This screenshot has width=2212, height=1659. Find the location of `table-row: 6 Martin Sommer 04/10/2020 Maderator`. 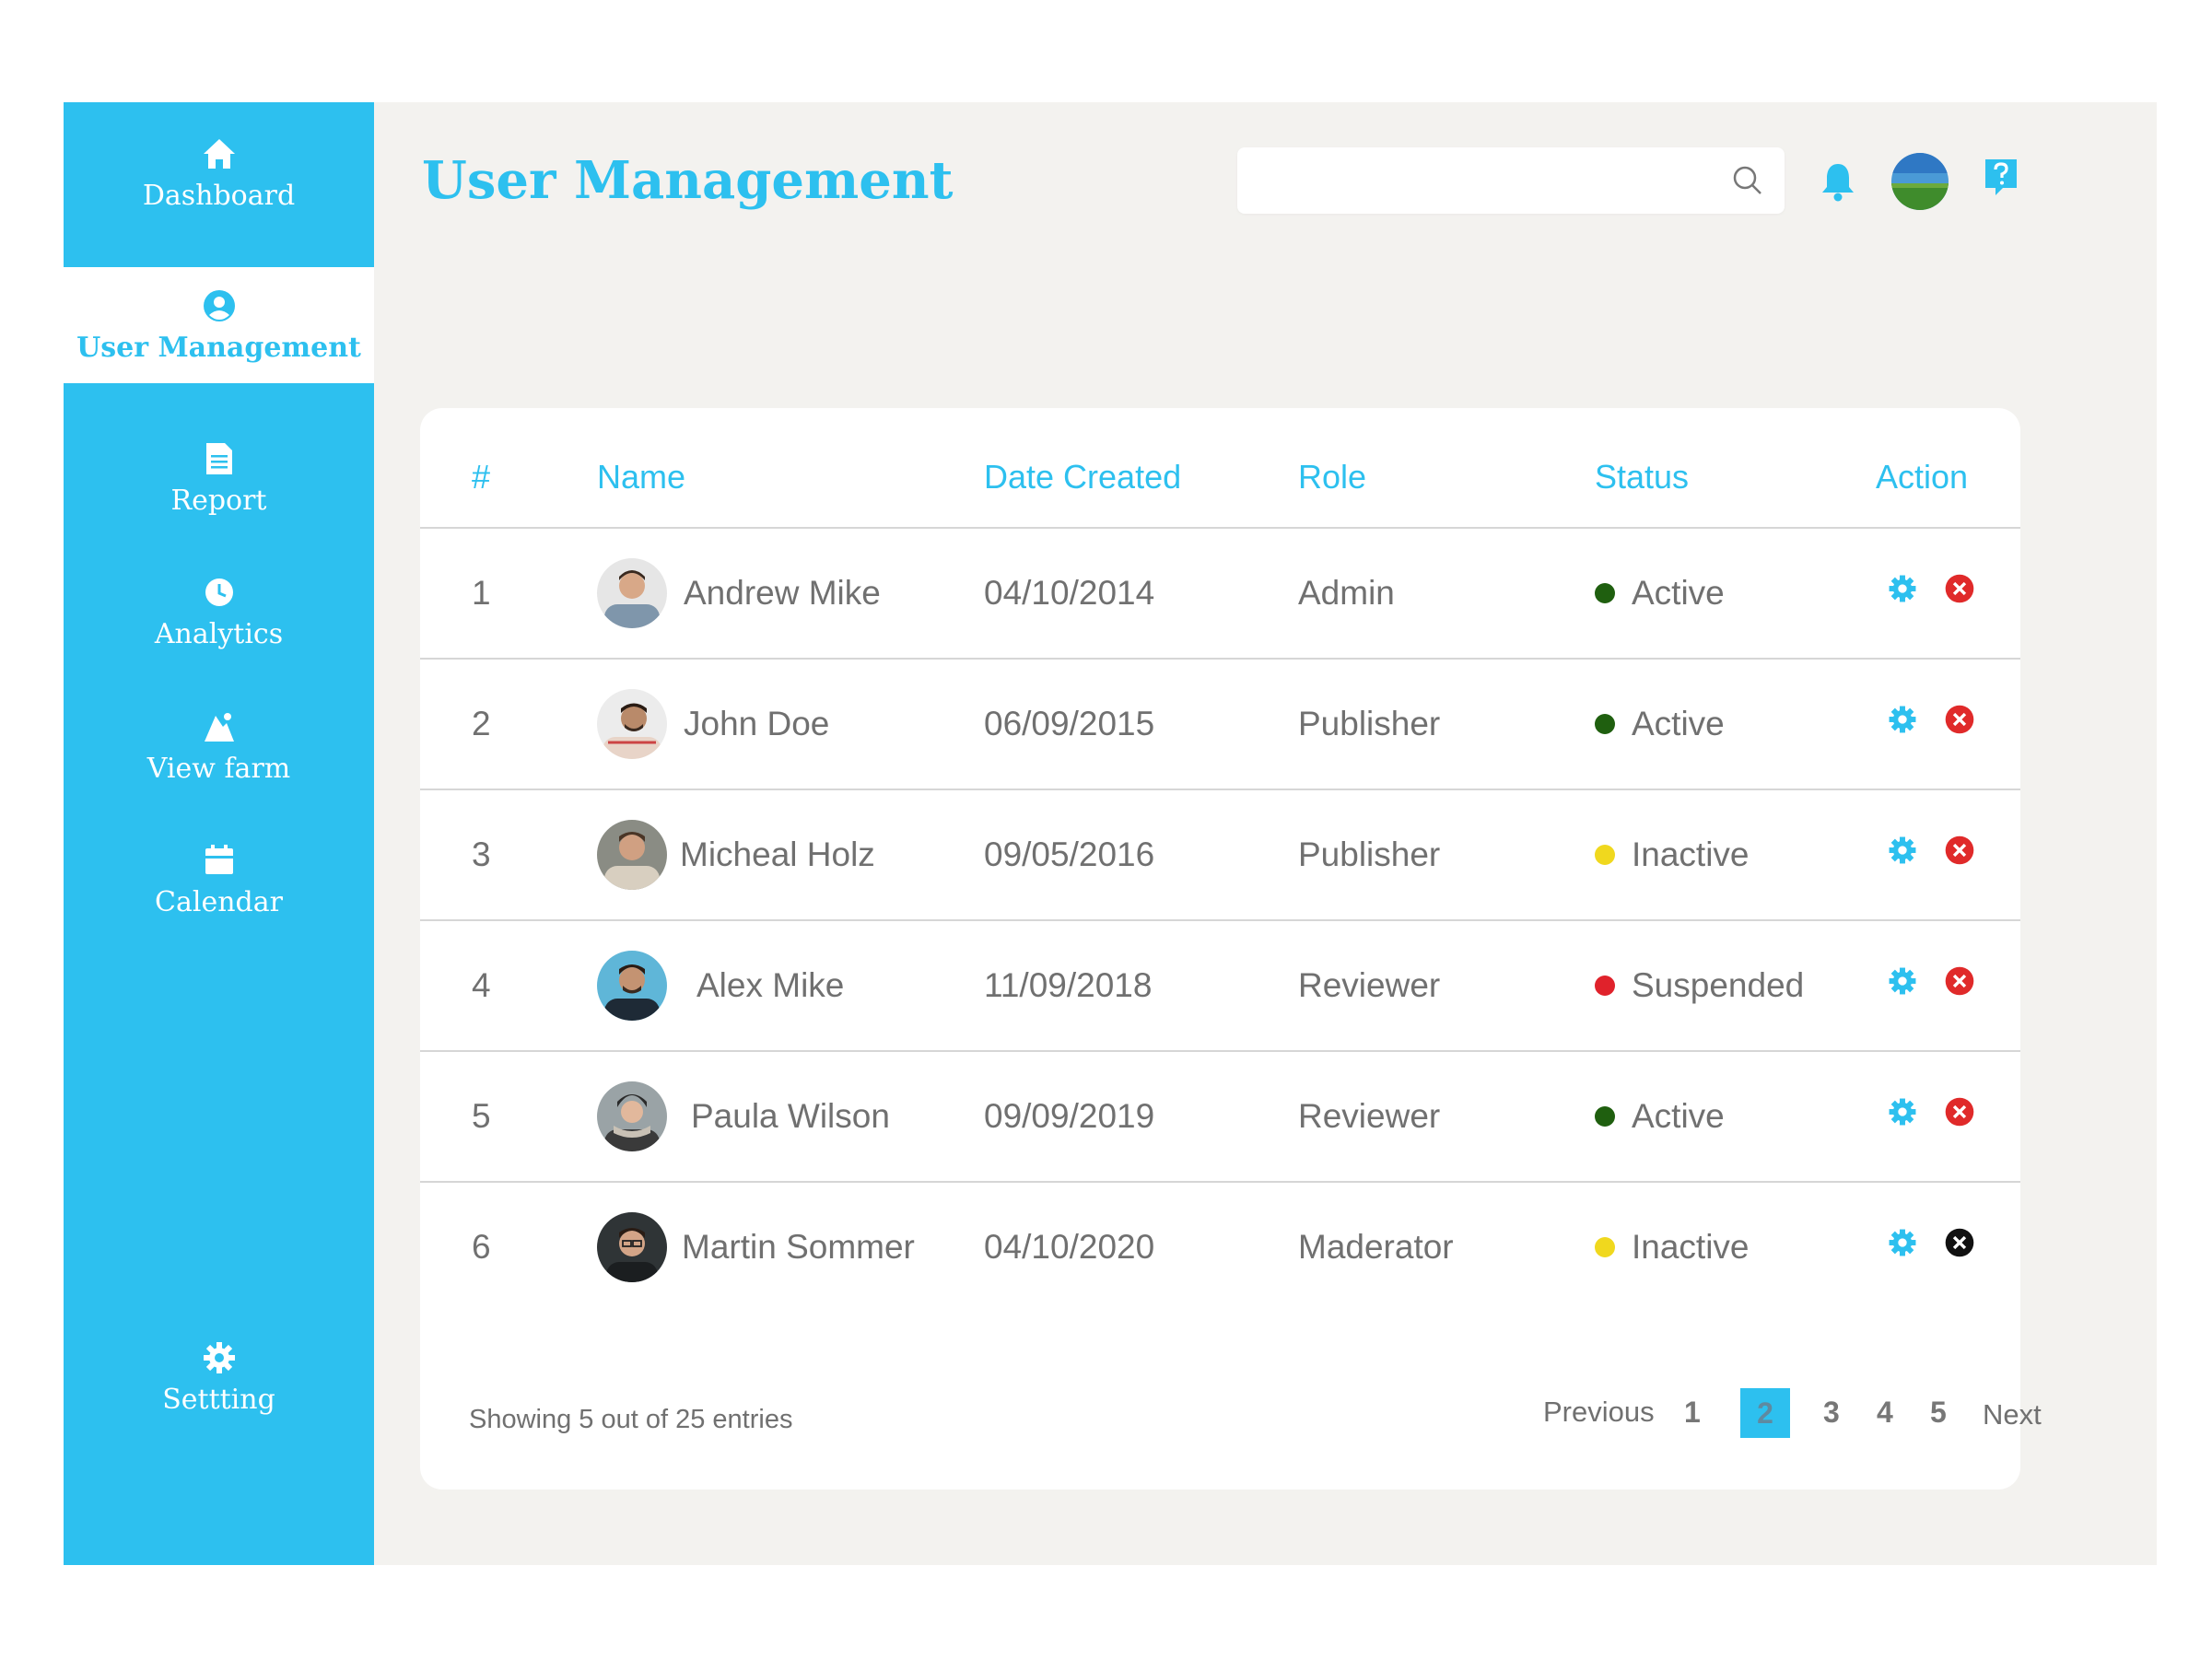

table-row: 6 Martin Sommer 04/10/2020 Maderator is located at coordinates (1220, 1247).